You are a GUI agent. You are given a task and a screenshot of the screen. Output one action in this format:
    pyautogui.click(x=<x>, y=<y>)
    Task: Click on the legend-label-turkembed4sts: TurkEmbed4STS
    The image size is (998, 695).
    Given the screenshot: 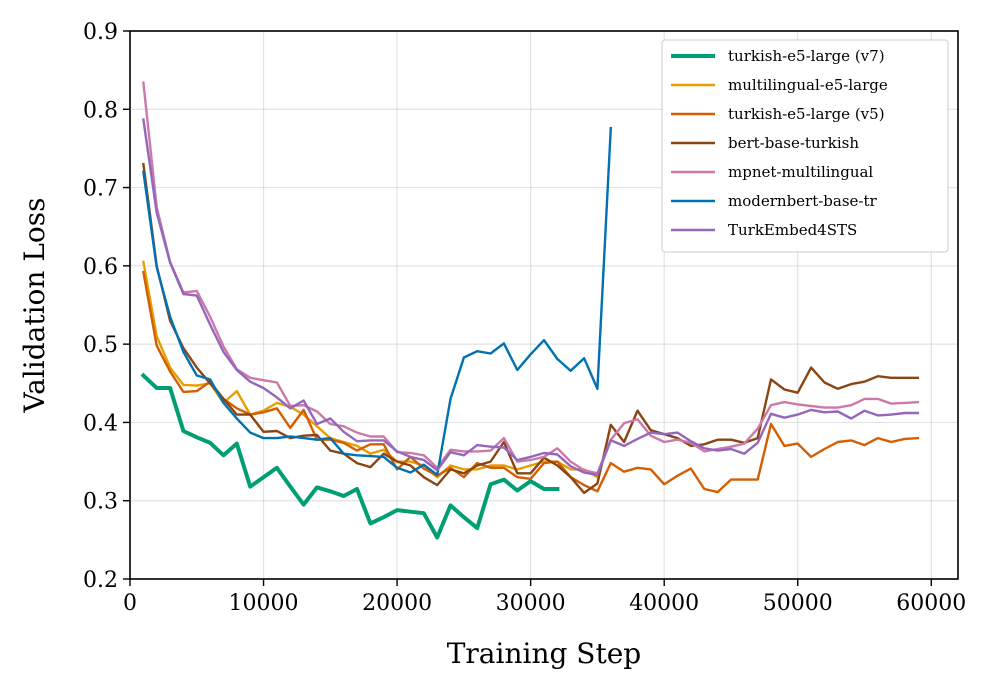 What is the action you would take?
    pyautogui.click(x=792, y=230)
    